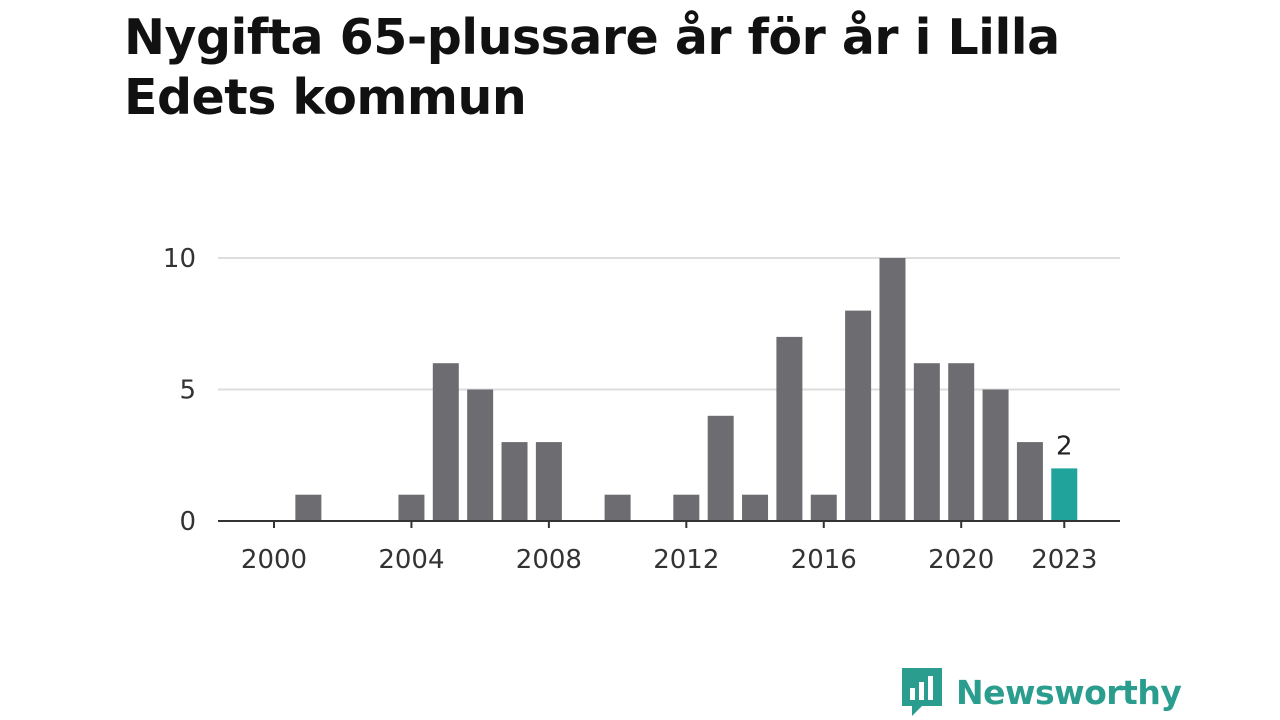 This screenshot has width=1280, height=720. I want to click on bar-highlighted, so click(1064, 494).